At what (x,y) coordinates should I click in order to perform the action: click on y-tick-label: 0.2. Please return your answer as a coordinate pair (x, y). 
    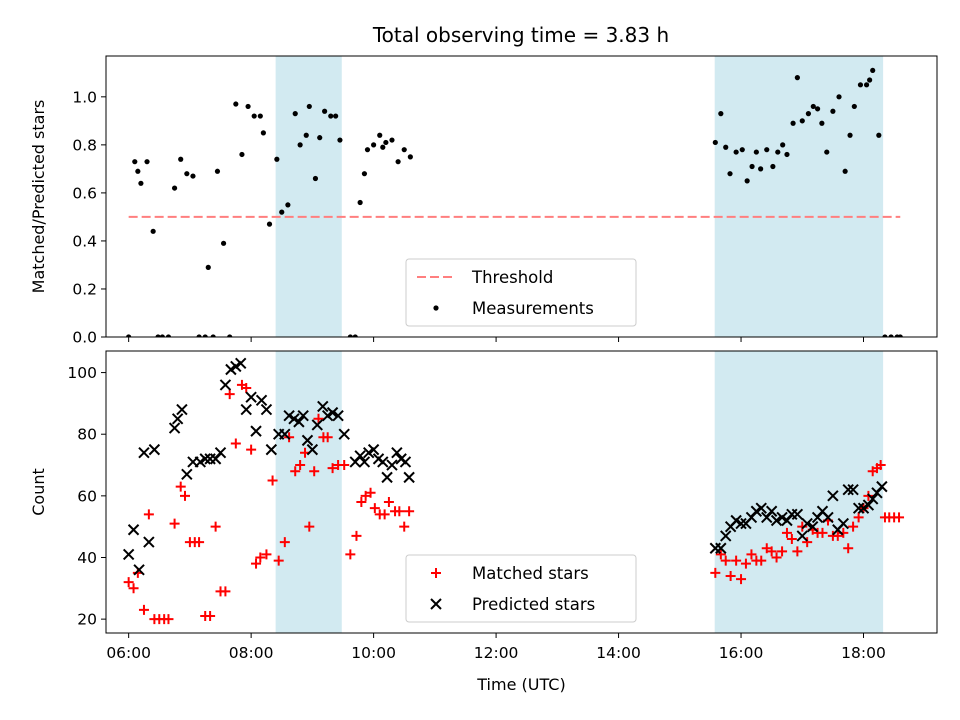
    Looking at the image, I should click on (84, 289).